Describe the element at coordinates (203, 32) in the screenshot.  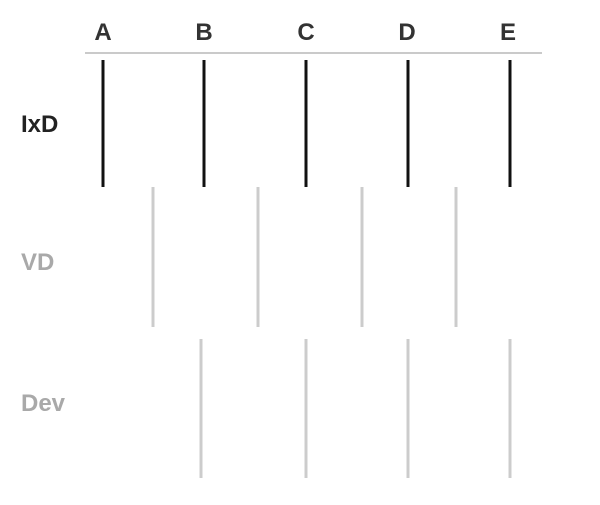
I see `column-label-b: B` at that location.